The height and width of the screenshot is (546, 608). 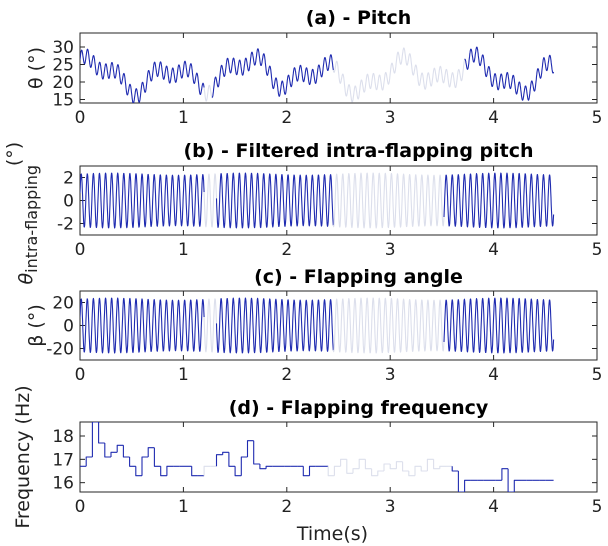 What do you see at coordinates (36, 68) in the screenshot?
I see `y-axis-label: θ (°)` at bounding box center [36, 68].